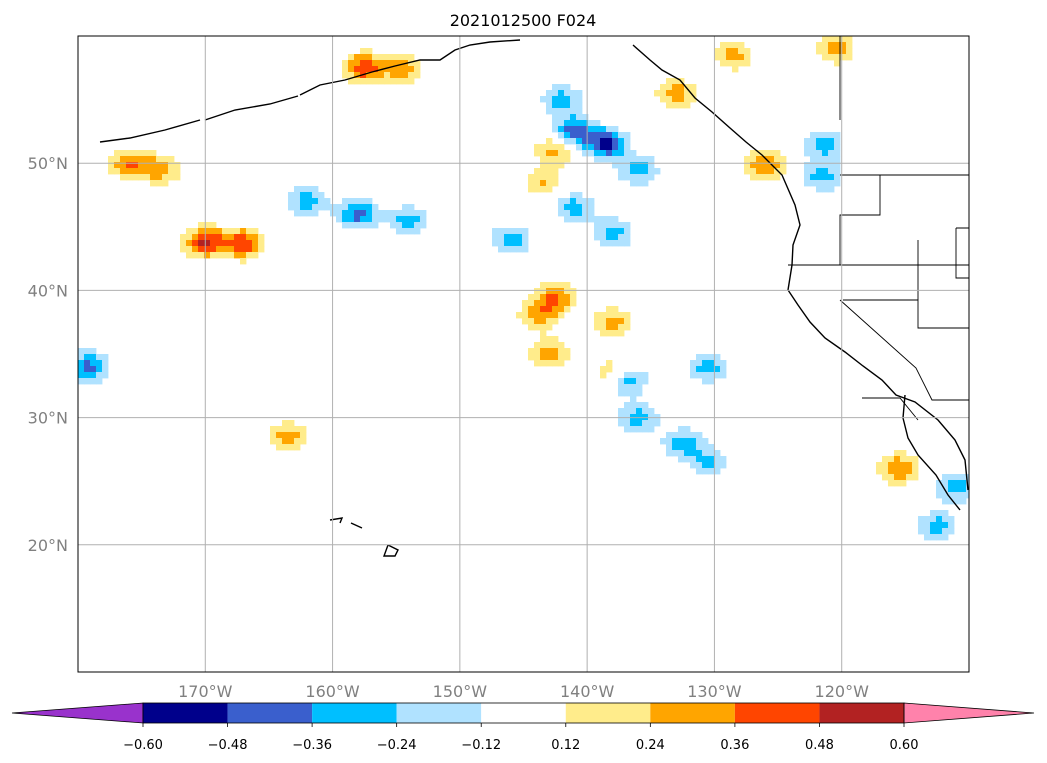 The image size is (1047, 763). I want to click on lat-tick-label: 40°N, so click(48, 290).